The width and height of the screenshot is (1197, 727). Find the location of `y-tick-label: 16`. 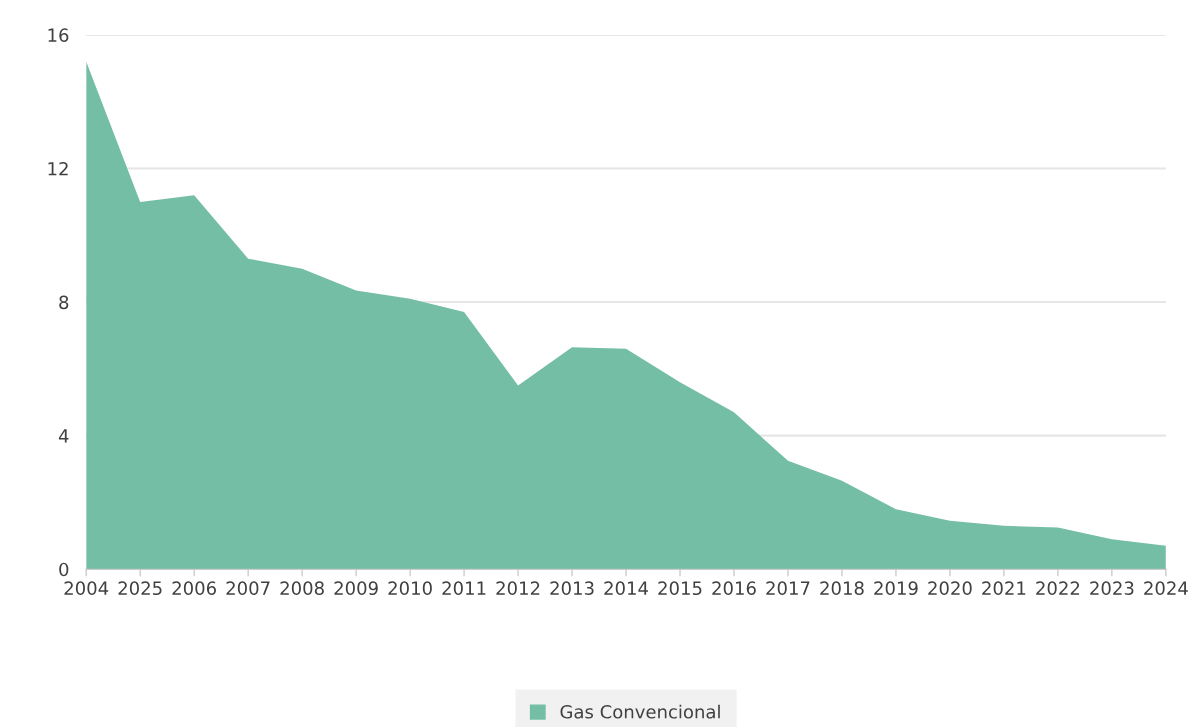

y-tick-label: 16 is located at coordinates (58, 35).